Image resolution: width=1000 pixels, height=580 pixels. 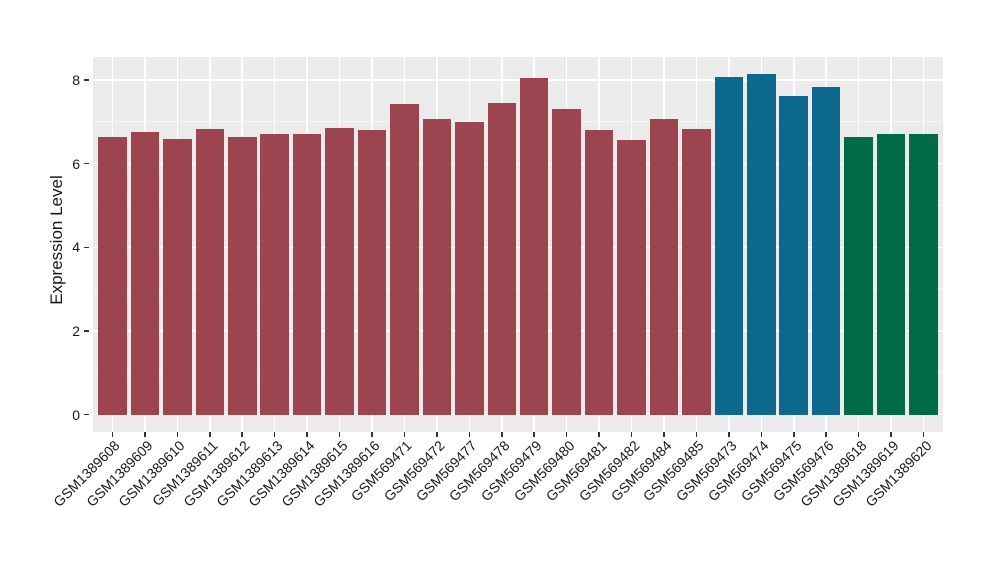 What do you see at coordinates (923, 274) in the screenshot?
I see `bar-GSM1389620` at bounding box center [923, 274].